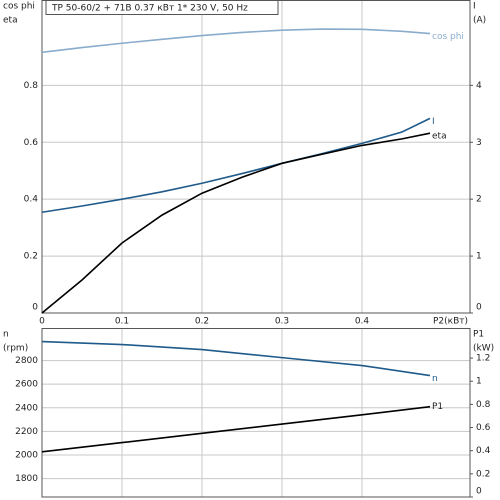 This screenshot has height=500, width=500. Describe the element at coordinates (483, 451) in the screenshot. I see `y2-tick-label: 0.4` at that location.